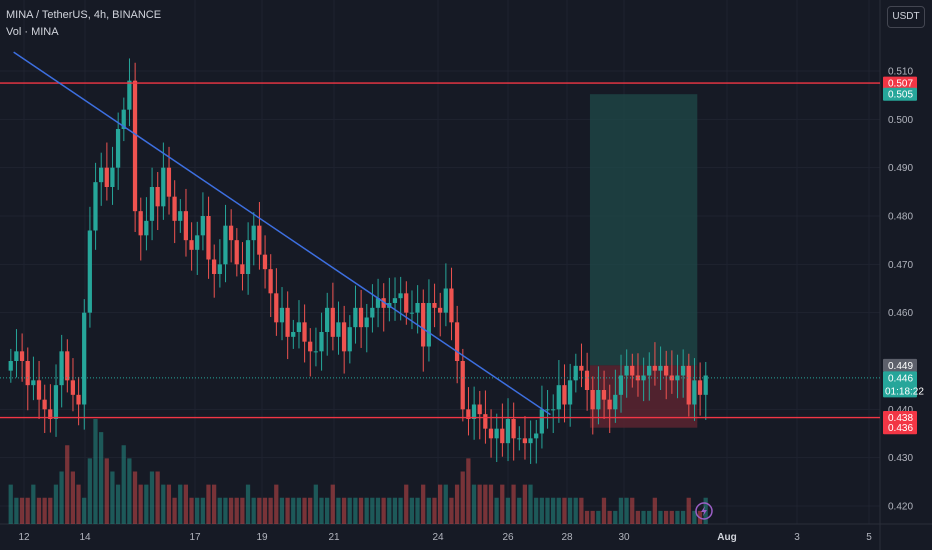  I want to click on lightning-icon, so click(704, 511).